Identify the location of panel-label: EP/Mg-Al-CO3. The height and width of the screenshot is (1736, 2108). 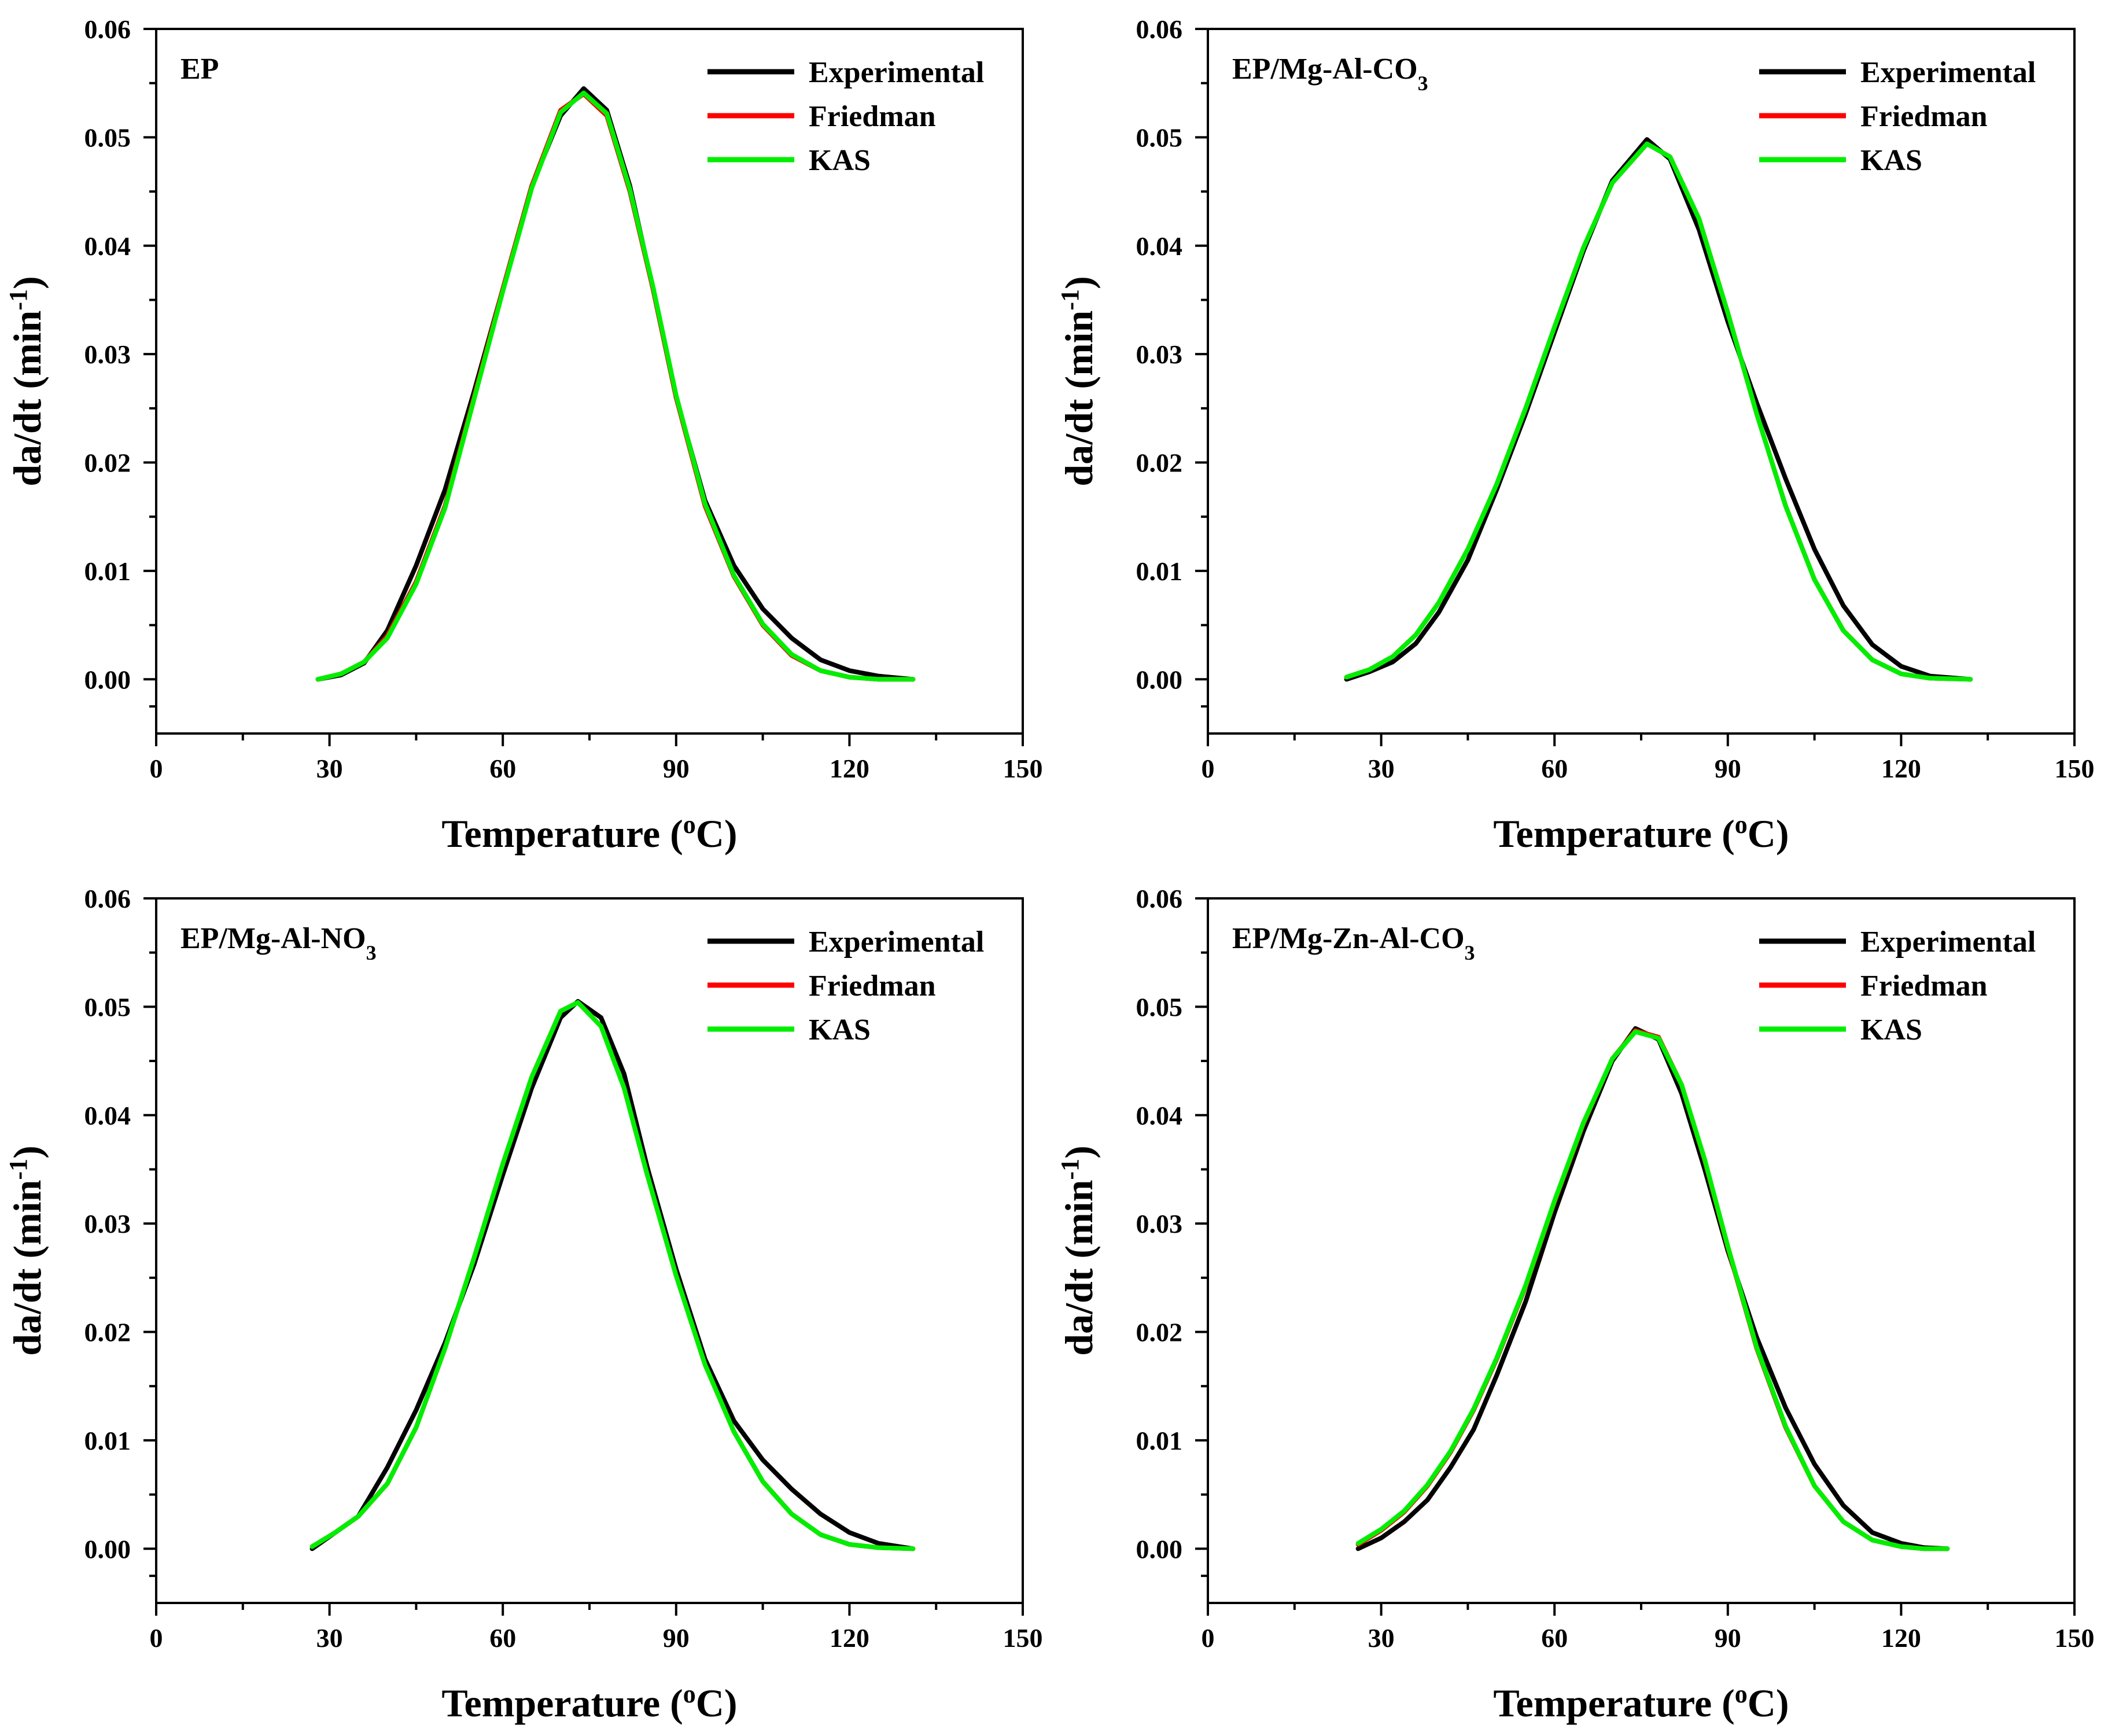
(1330, 74).